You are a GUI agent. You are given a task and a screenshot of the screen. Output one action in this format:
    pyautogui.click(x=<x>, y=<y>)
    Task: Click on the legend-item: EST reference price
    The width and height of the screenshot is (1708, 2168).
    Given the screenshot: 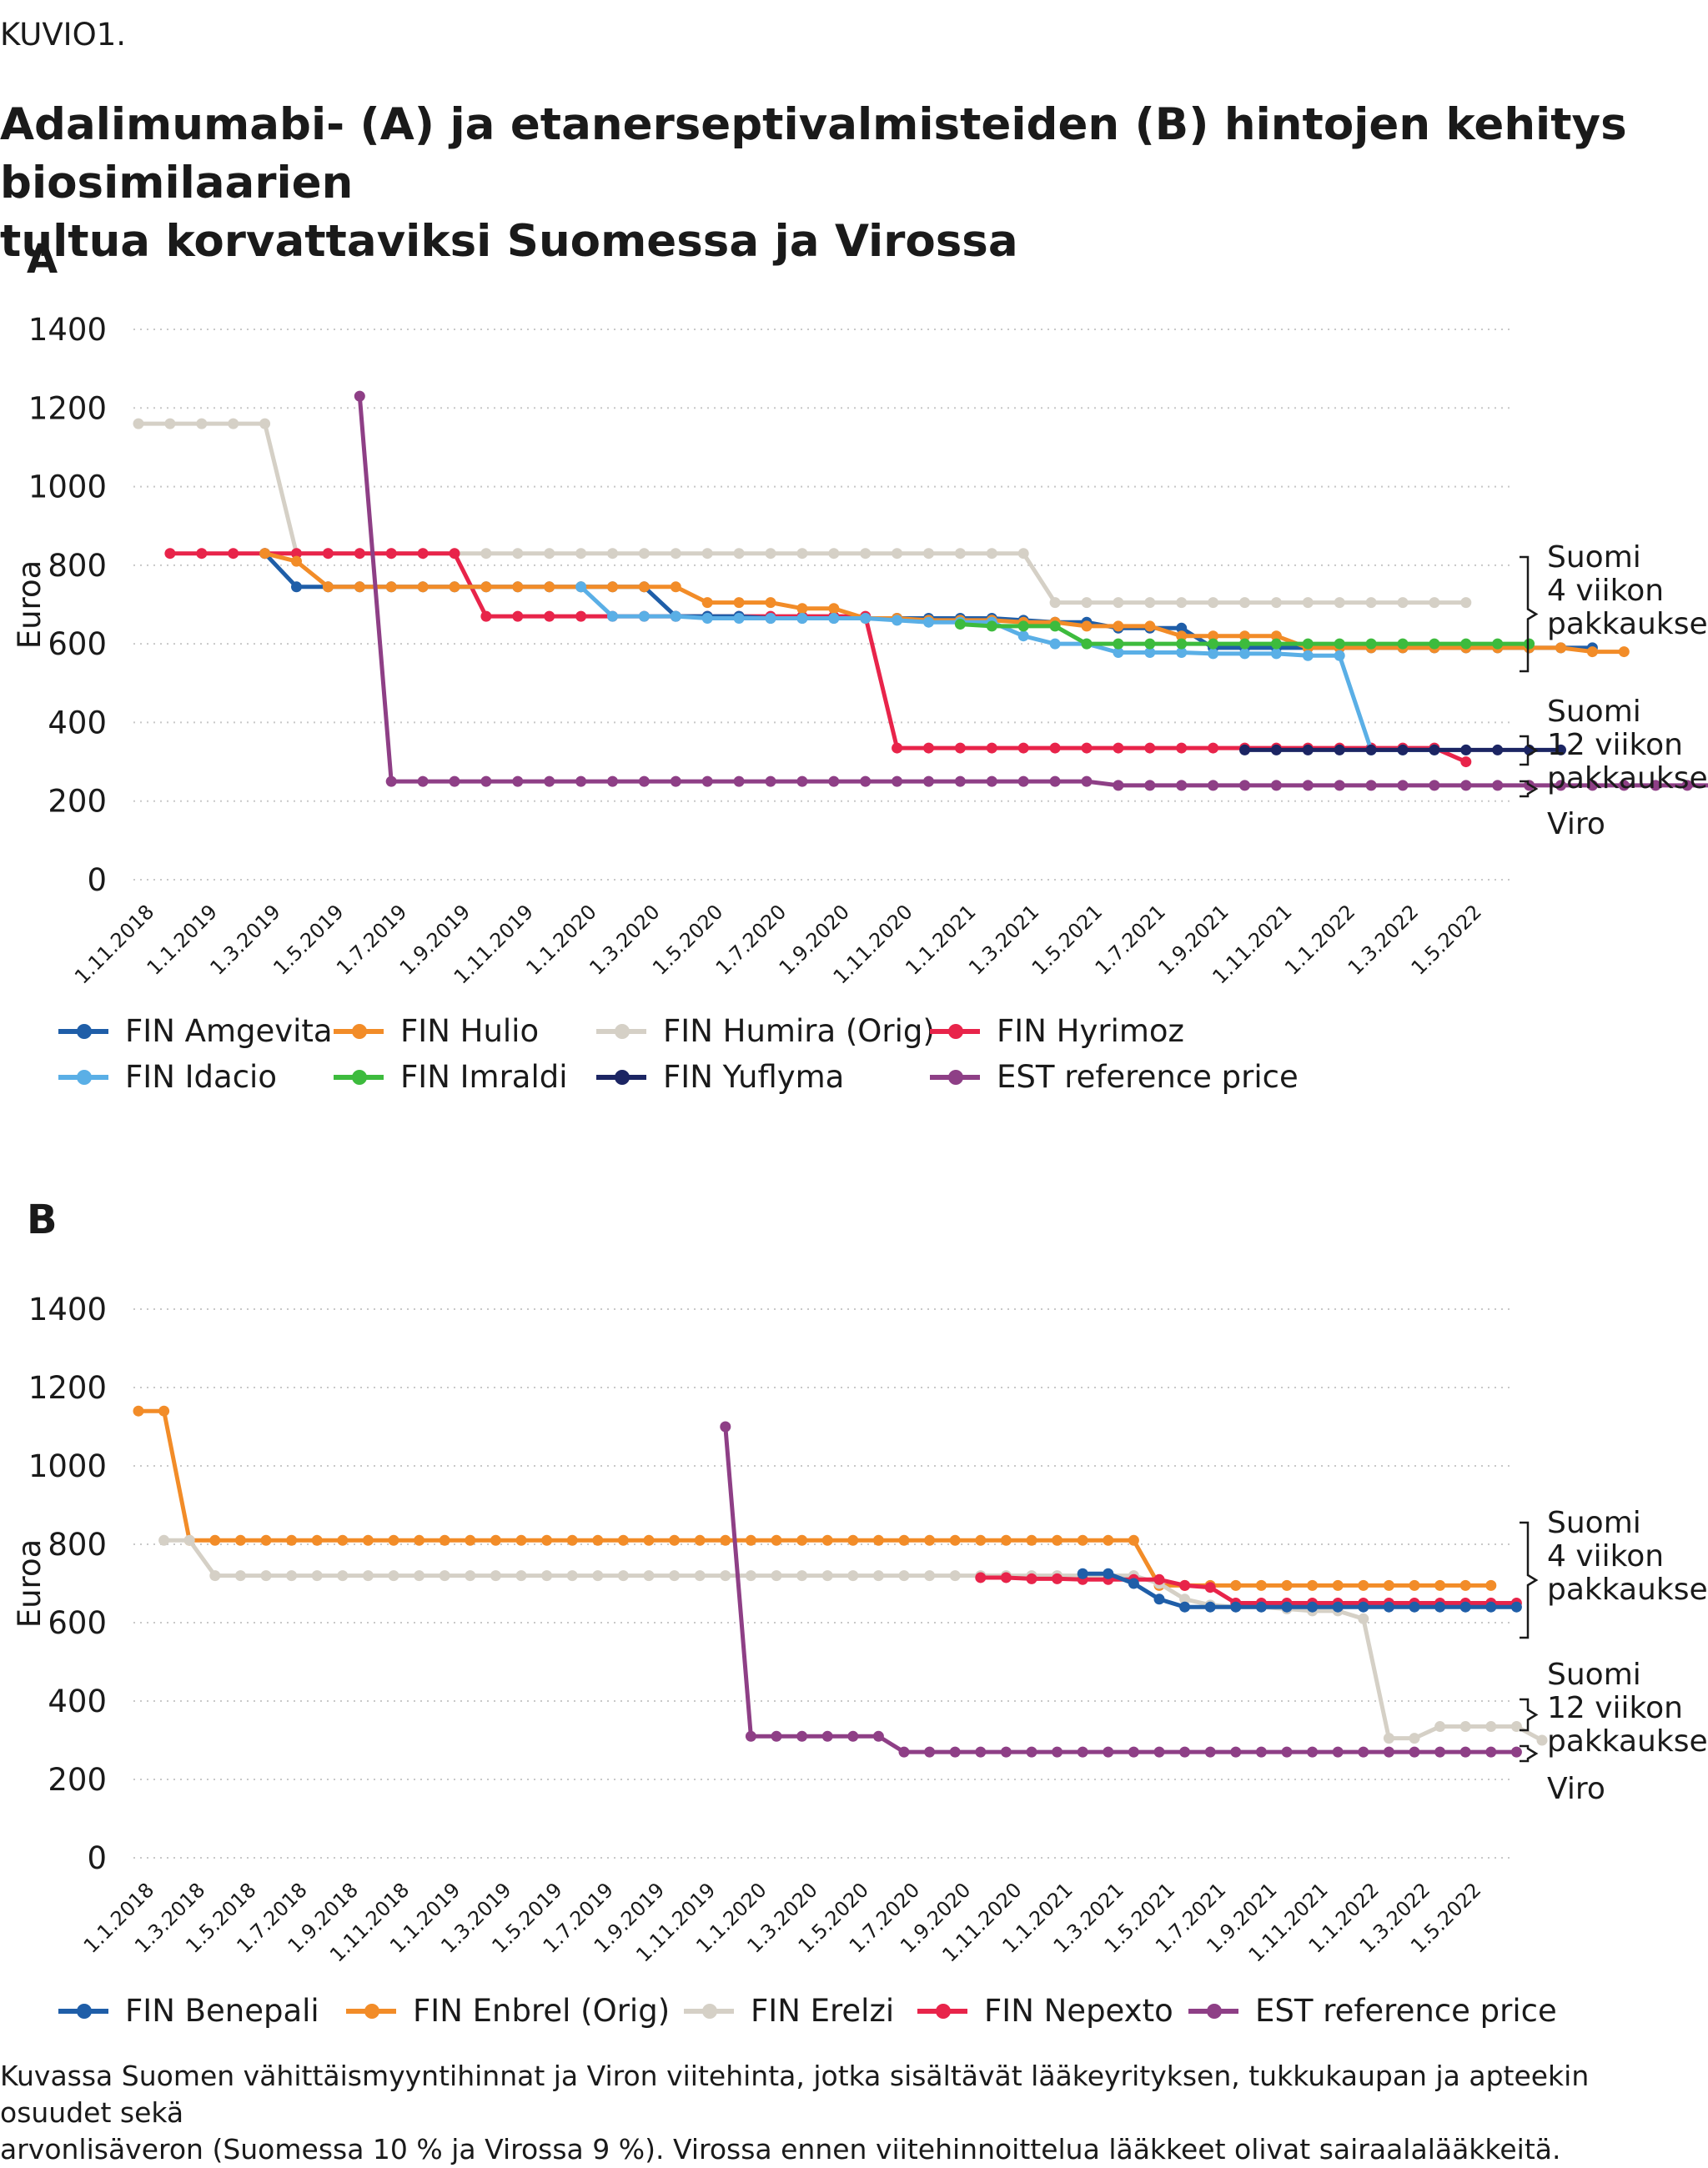 What is the action you would take?
    pyautogui.click(x=1114, y=1077)
    